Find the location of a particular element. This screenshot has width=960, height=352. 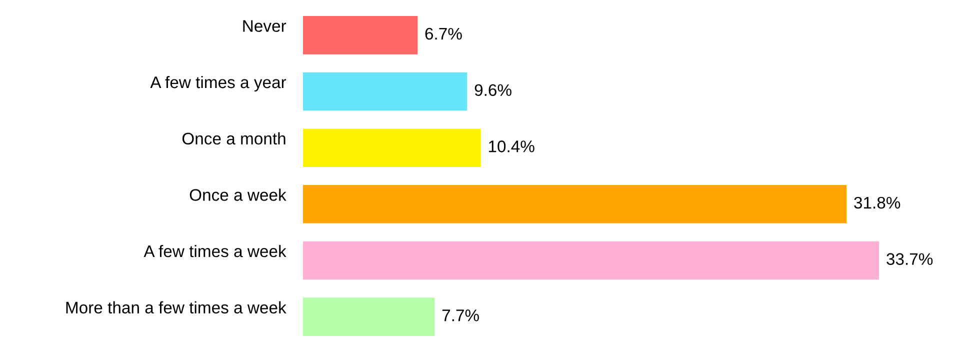

data-label: 6.7% is located at coordinates (443, 34).